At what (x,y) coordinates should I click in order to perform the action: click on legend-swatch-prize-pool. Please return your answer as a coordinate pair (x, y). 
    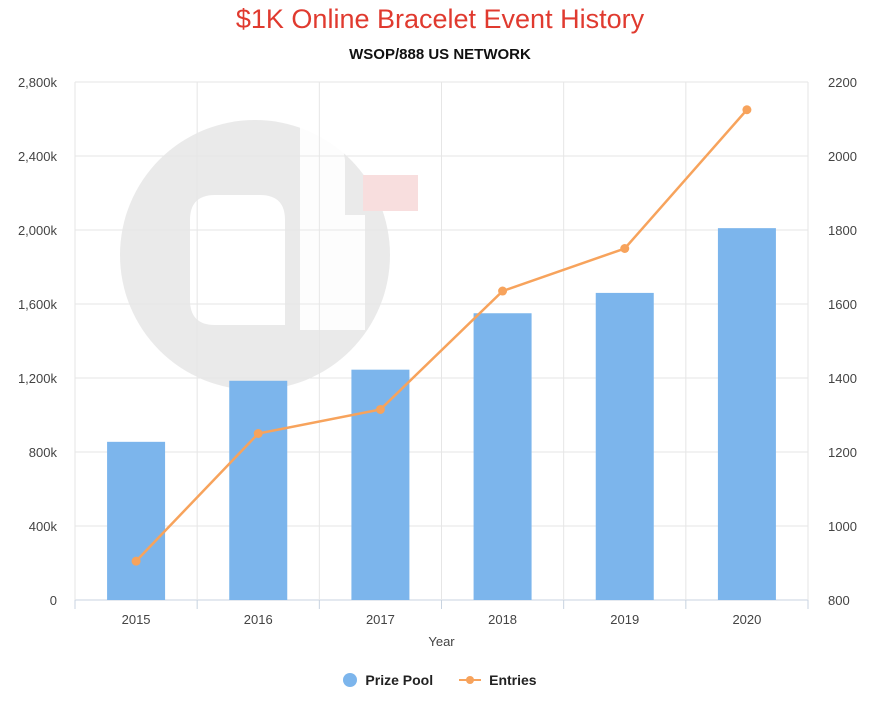
    Looking at the image, I should click on (350, 680).